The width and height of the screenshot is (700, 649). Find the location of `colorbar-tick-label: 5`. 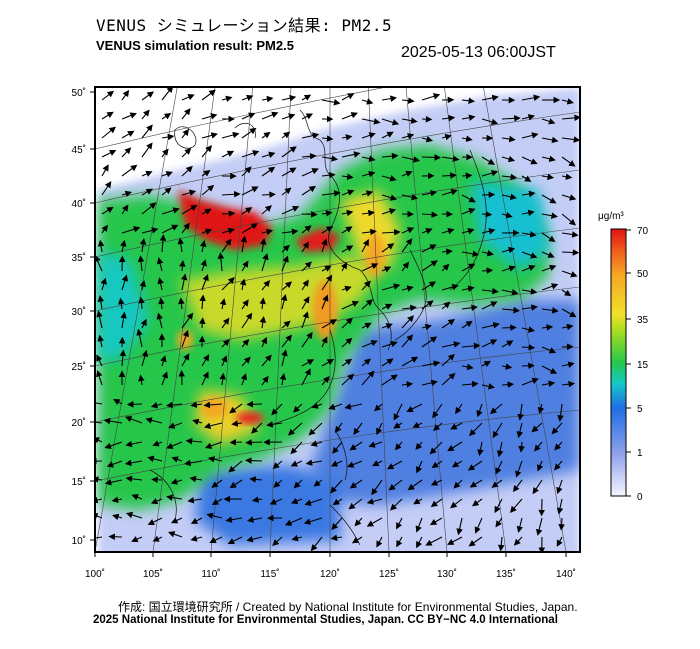

colorbar-tick-label: 5 is located at coordinates (640, 409).